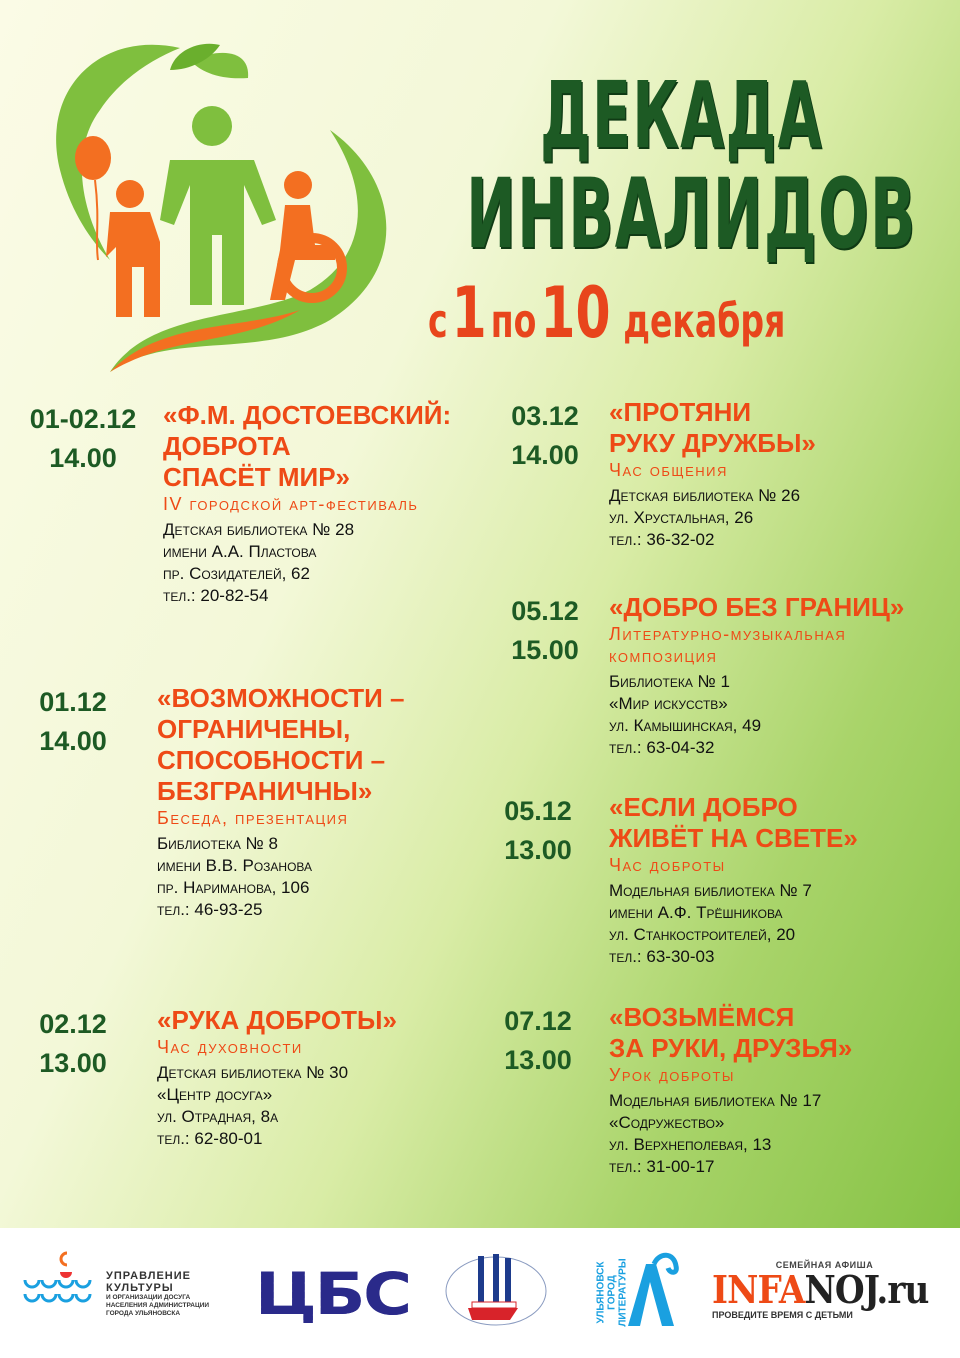  What do you see at coordinates (253, 818) in the screenshot?
I see `event-subtitle: Беседа, презентация` at bounding box center [253, 818].